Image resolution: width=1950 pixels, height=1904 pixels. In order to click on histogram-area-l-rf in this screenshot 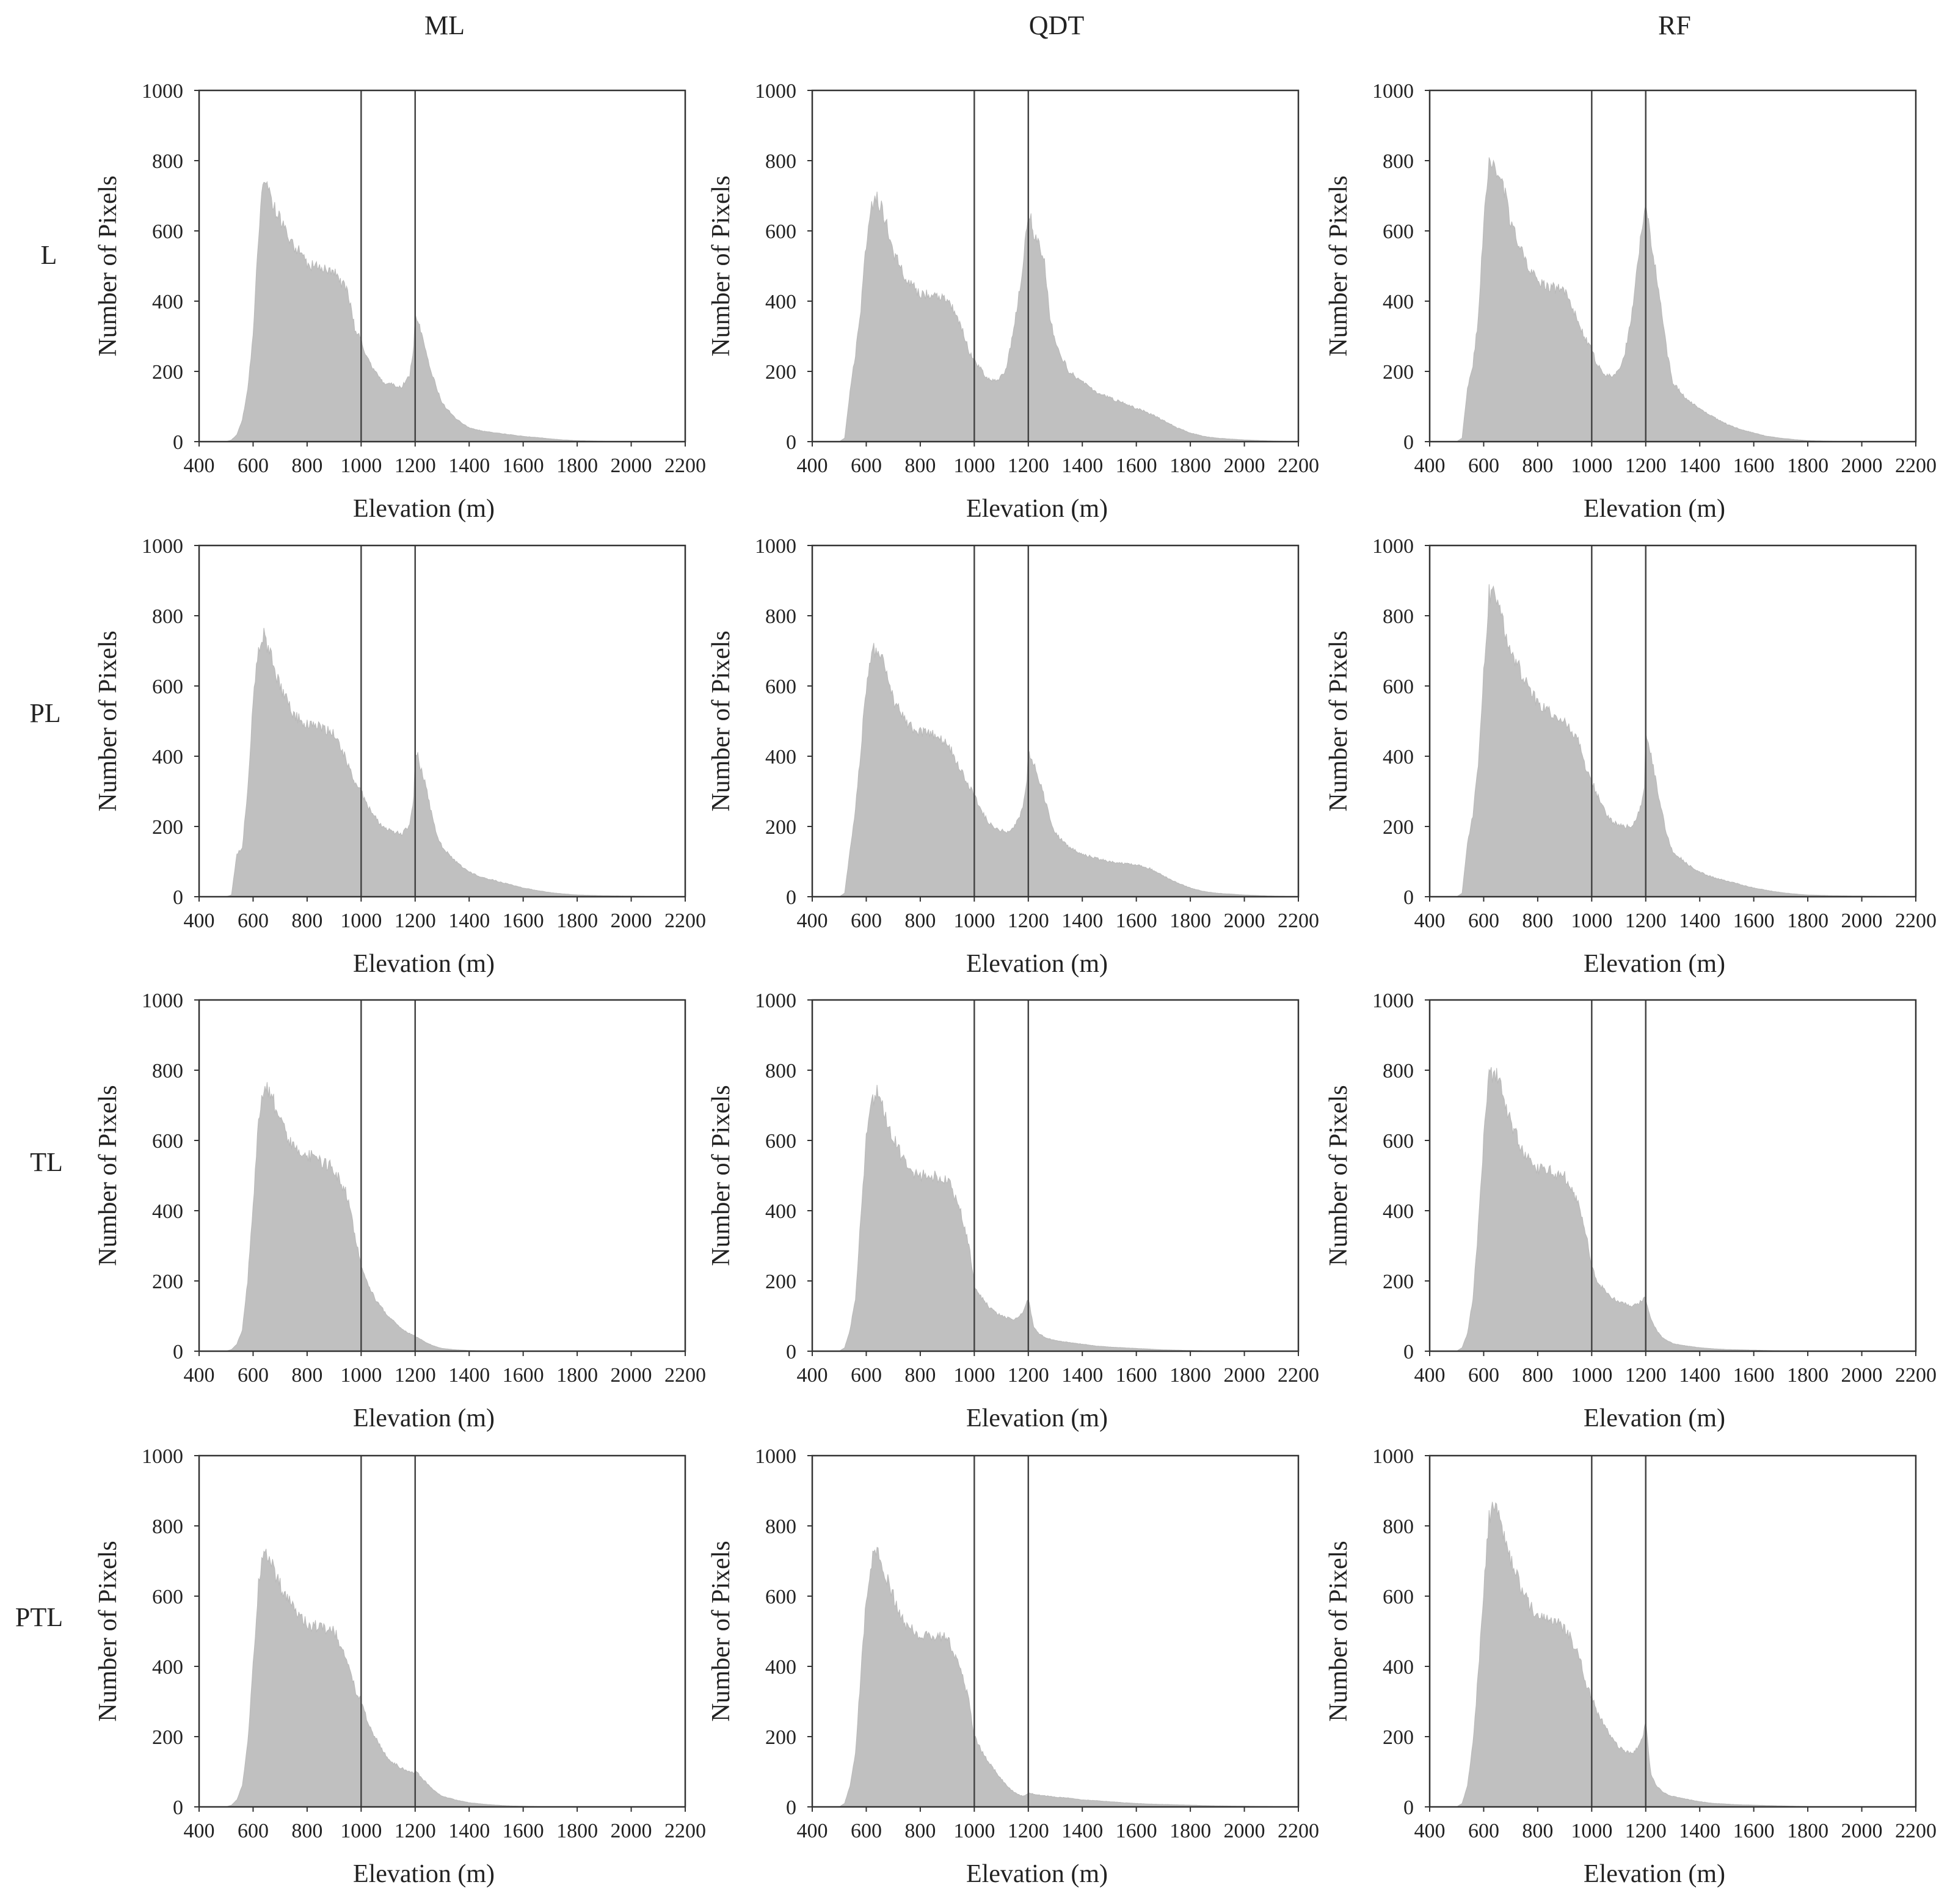, I will do `click(1685, 299)`.